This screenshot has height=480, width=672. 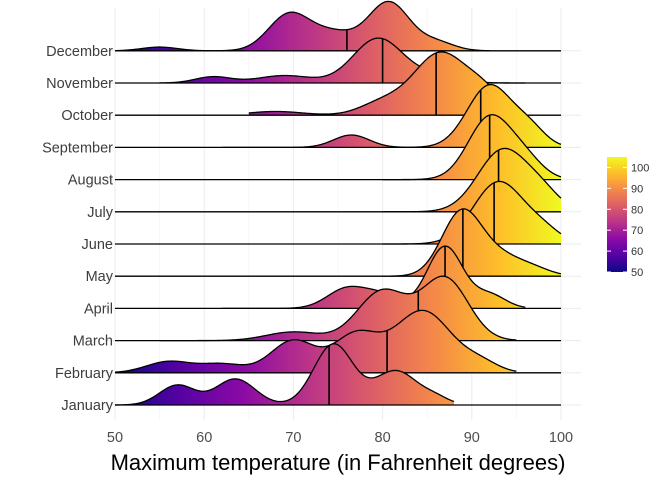 What do you see at coordinates (98, 309) in the screenshot?
I see `y-tick-label: April` at bounding box center [98, 309].